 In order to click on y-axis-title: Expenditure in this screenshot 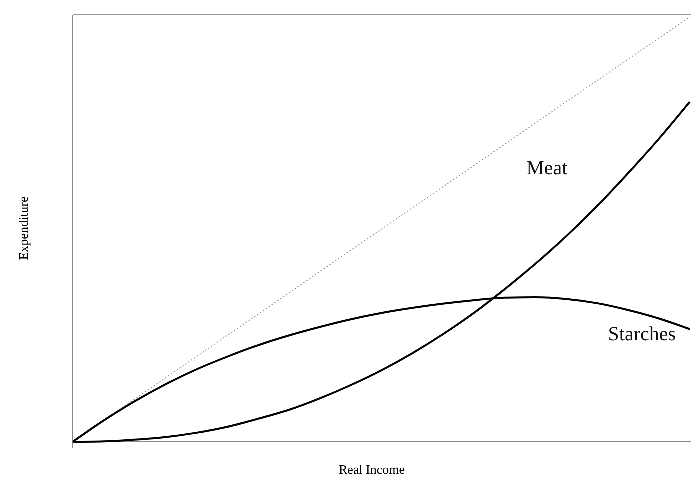, I will do `click(23, 228)`.